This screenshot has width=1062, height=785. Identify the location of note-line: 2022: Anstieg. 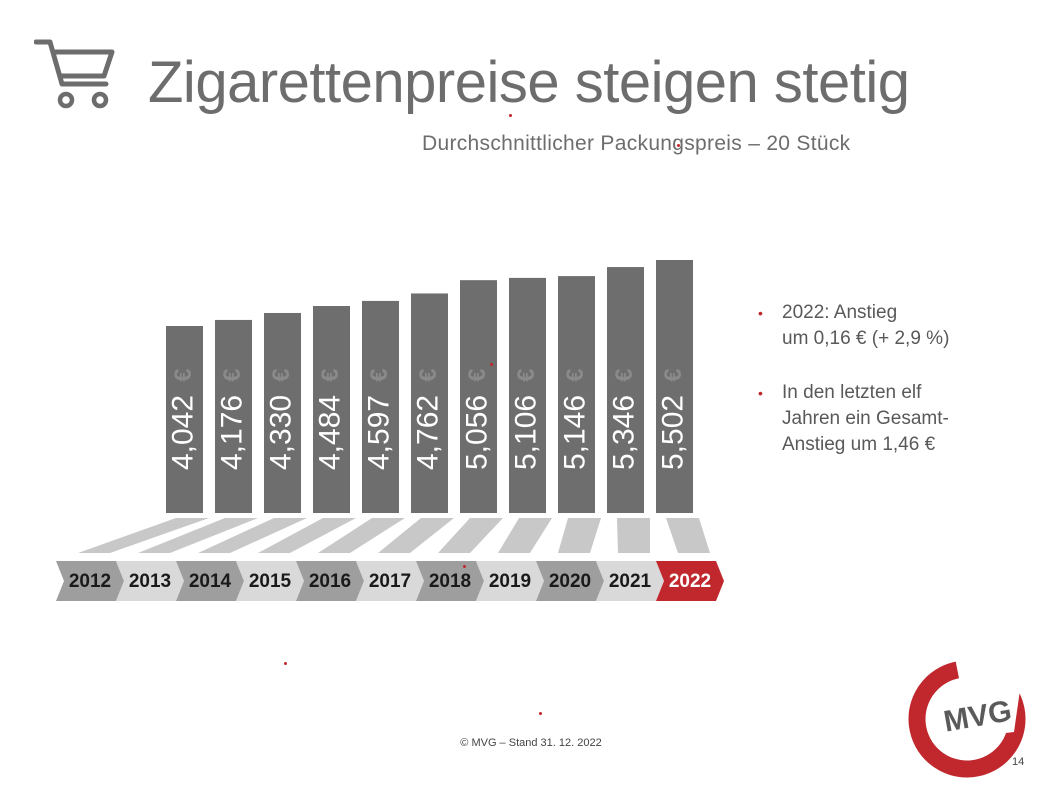
(840, 312).